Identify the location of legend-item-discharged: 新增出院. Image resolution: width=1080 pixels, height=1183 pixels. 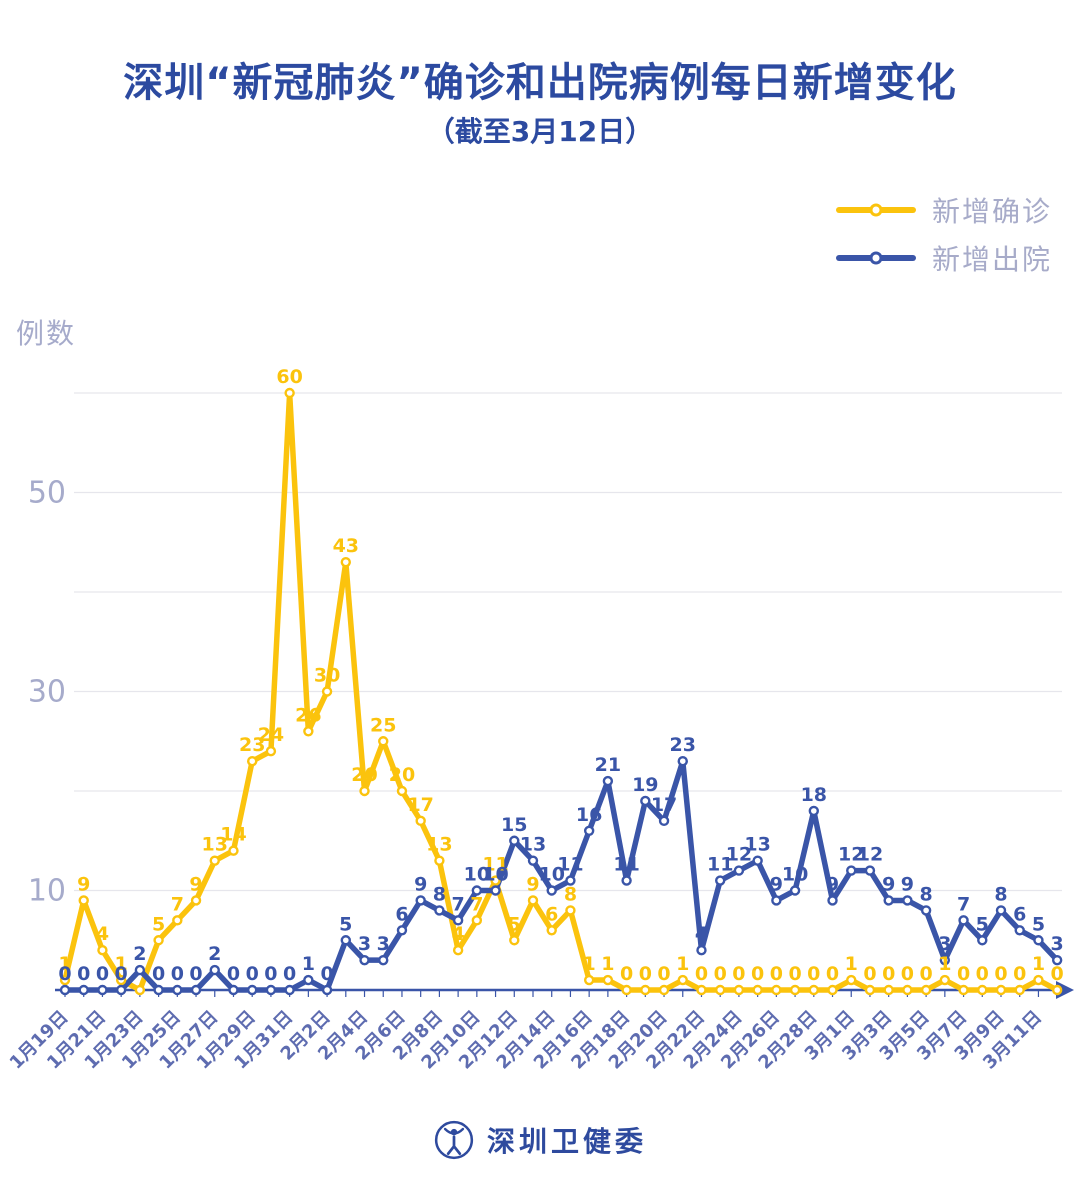
(943, 258).